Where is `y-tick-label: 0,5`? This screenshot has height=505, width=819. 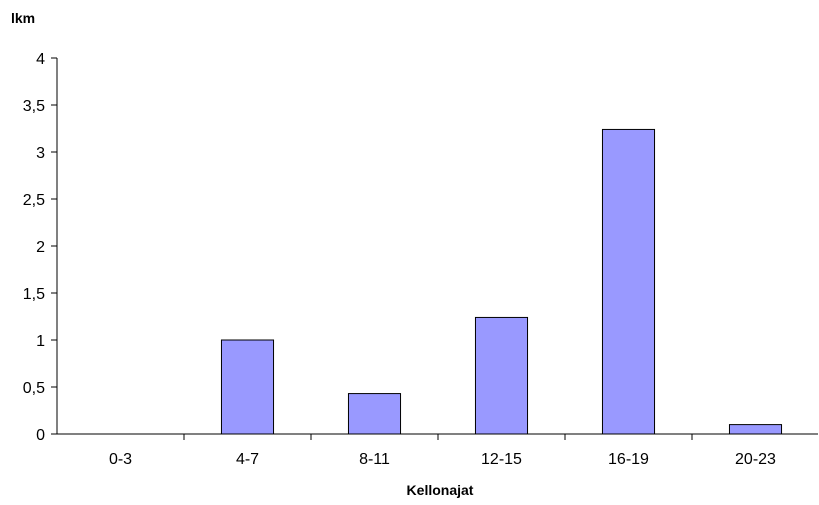 y-tick-label: 0,5 is located at coordinates (34, 388).